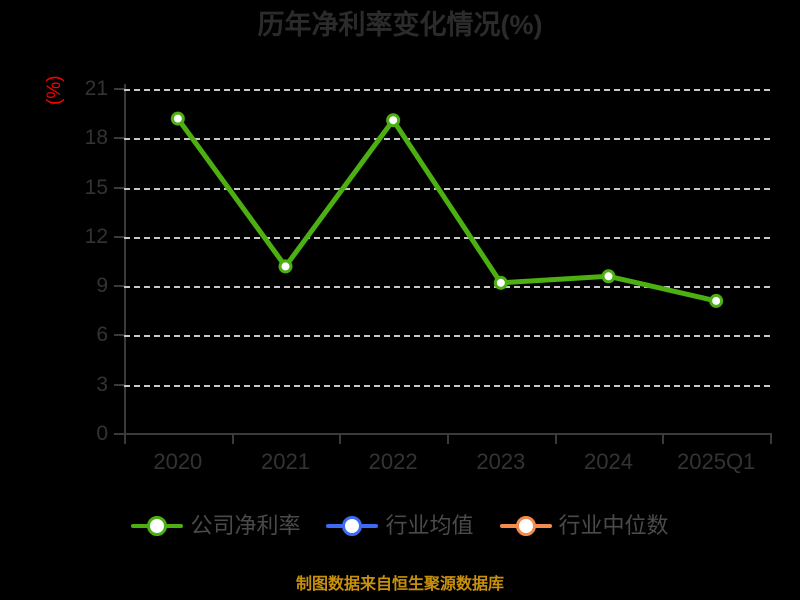 Image resolution: width=800 pixels, height=600 pixels. What do you see at coordinates (96, 236) in the screenshot?
I see `y-axis-tick-label: 12` at bounding box center [96, 236].